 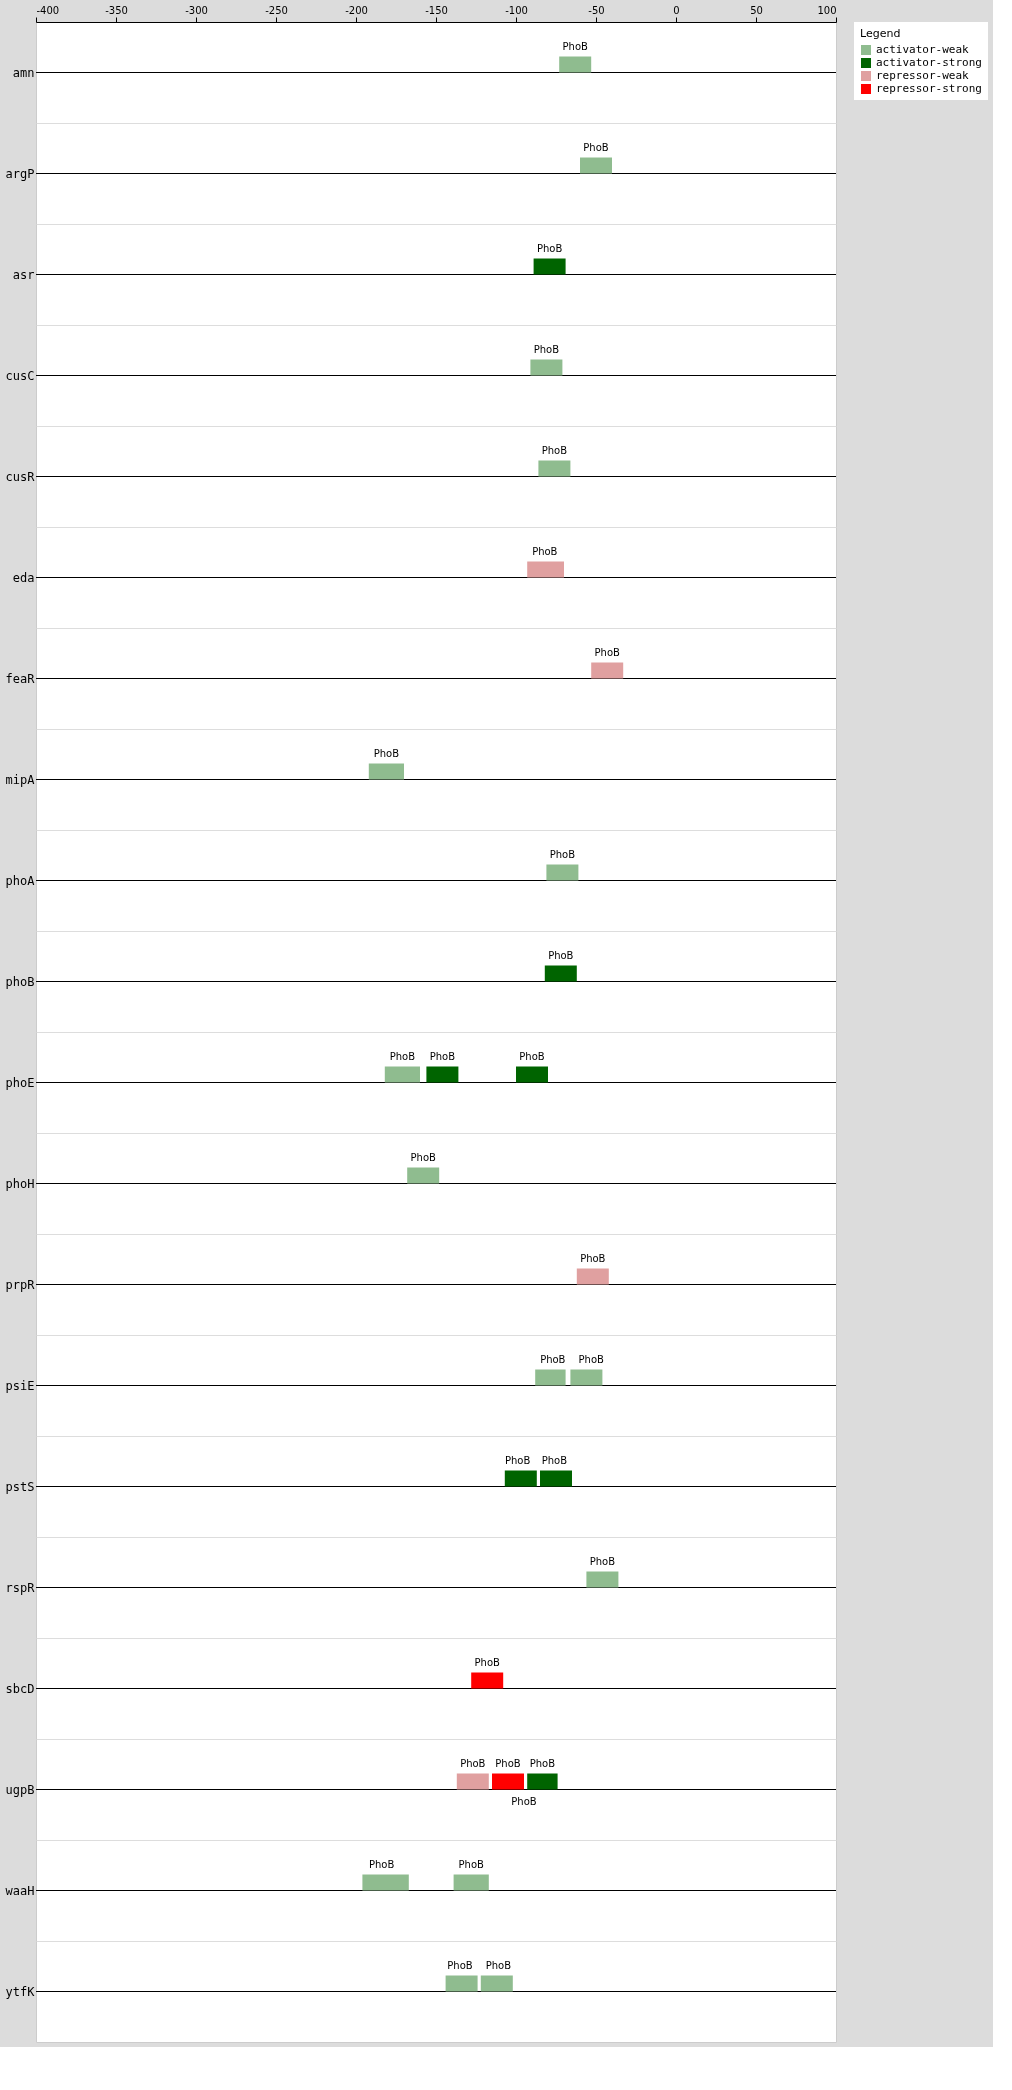 What do you see at coordinates (923, 75) in the screenshot?
I see `legend-label: repressor-weak` at bounding box center [923, 75].